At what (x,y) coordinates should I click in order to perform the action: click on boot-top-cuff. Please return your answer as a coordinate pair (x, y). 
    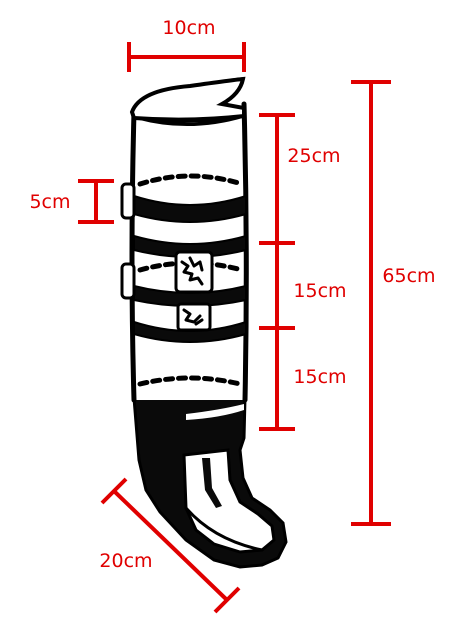
    Looking at the image, I should click on (187, 99).